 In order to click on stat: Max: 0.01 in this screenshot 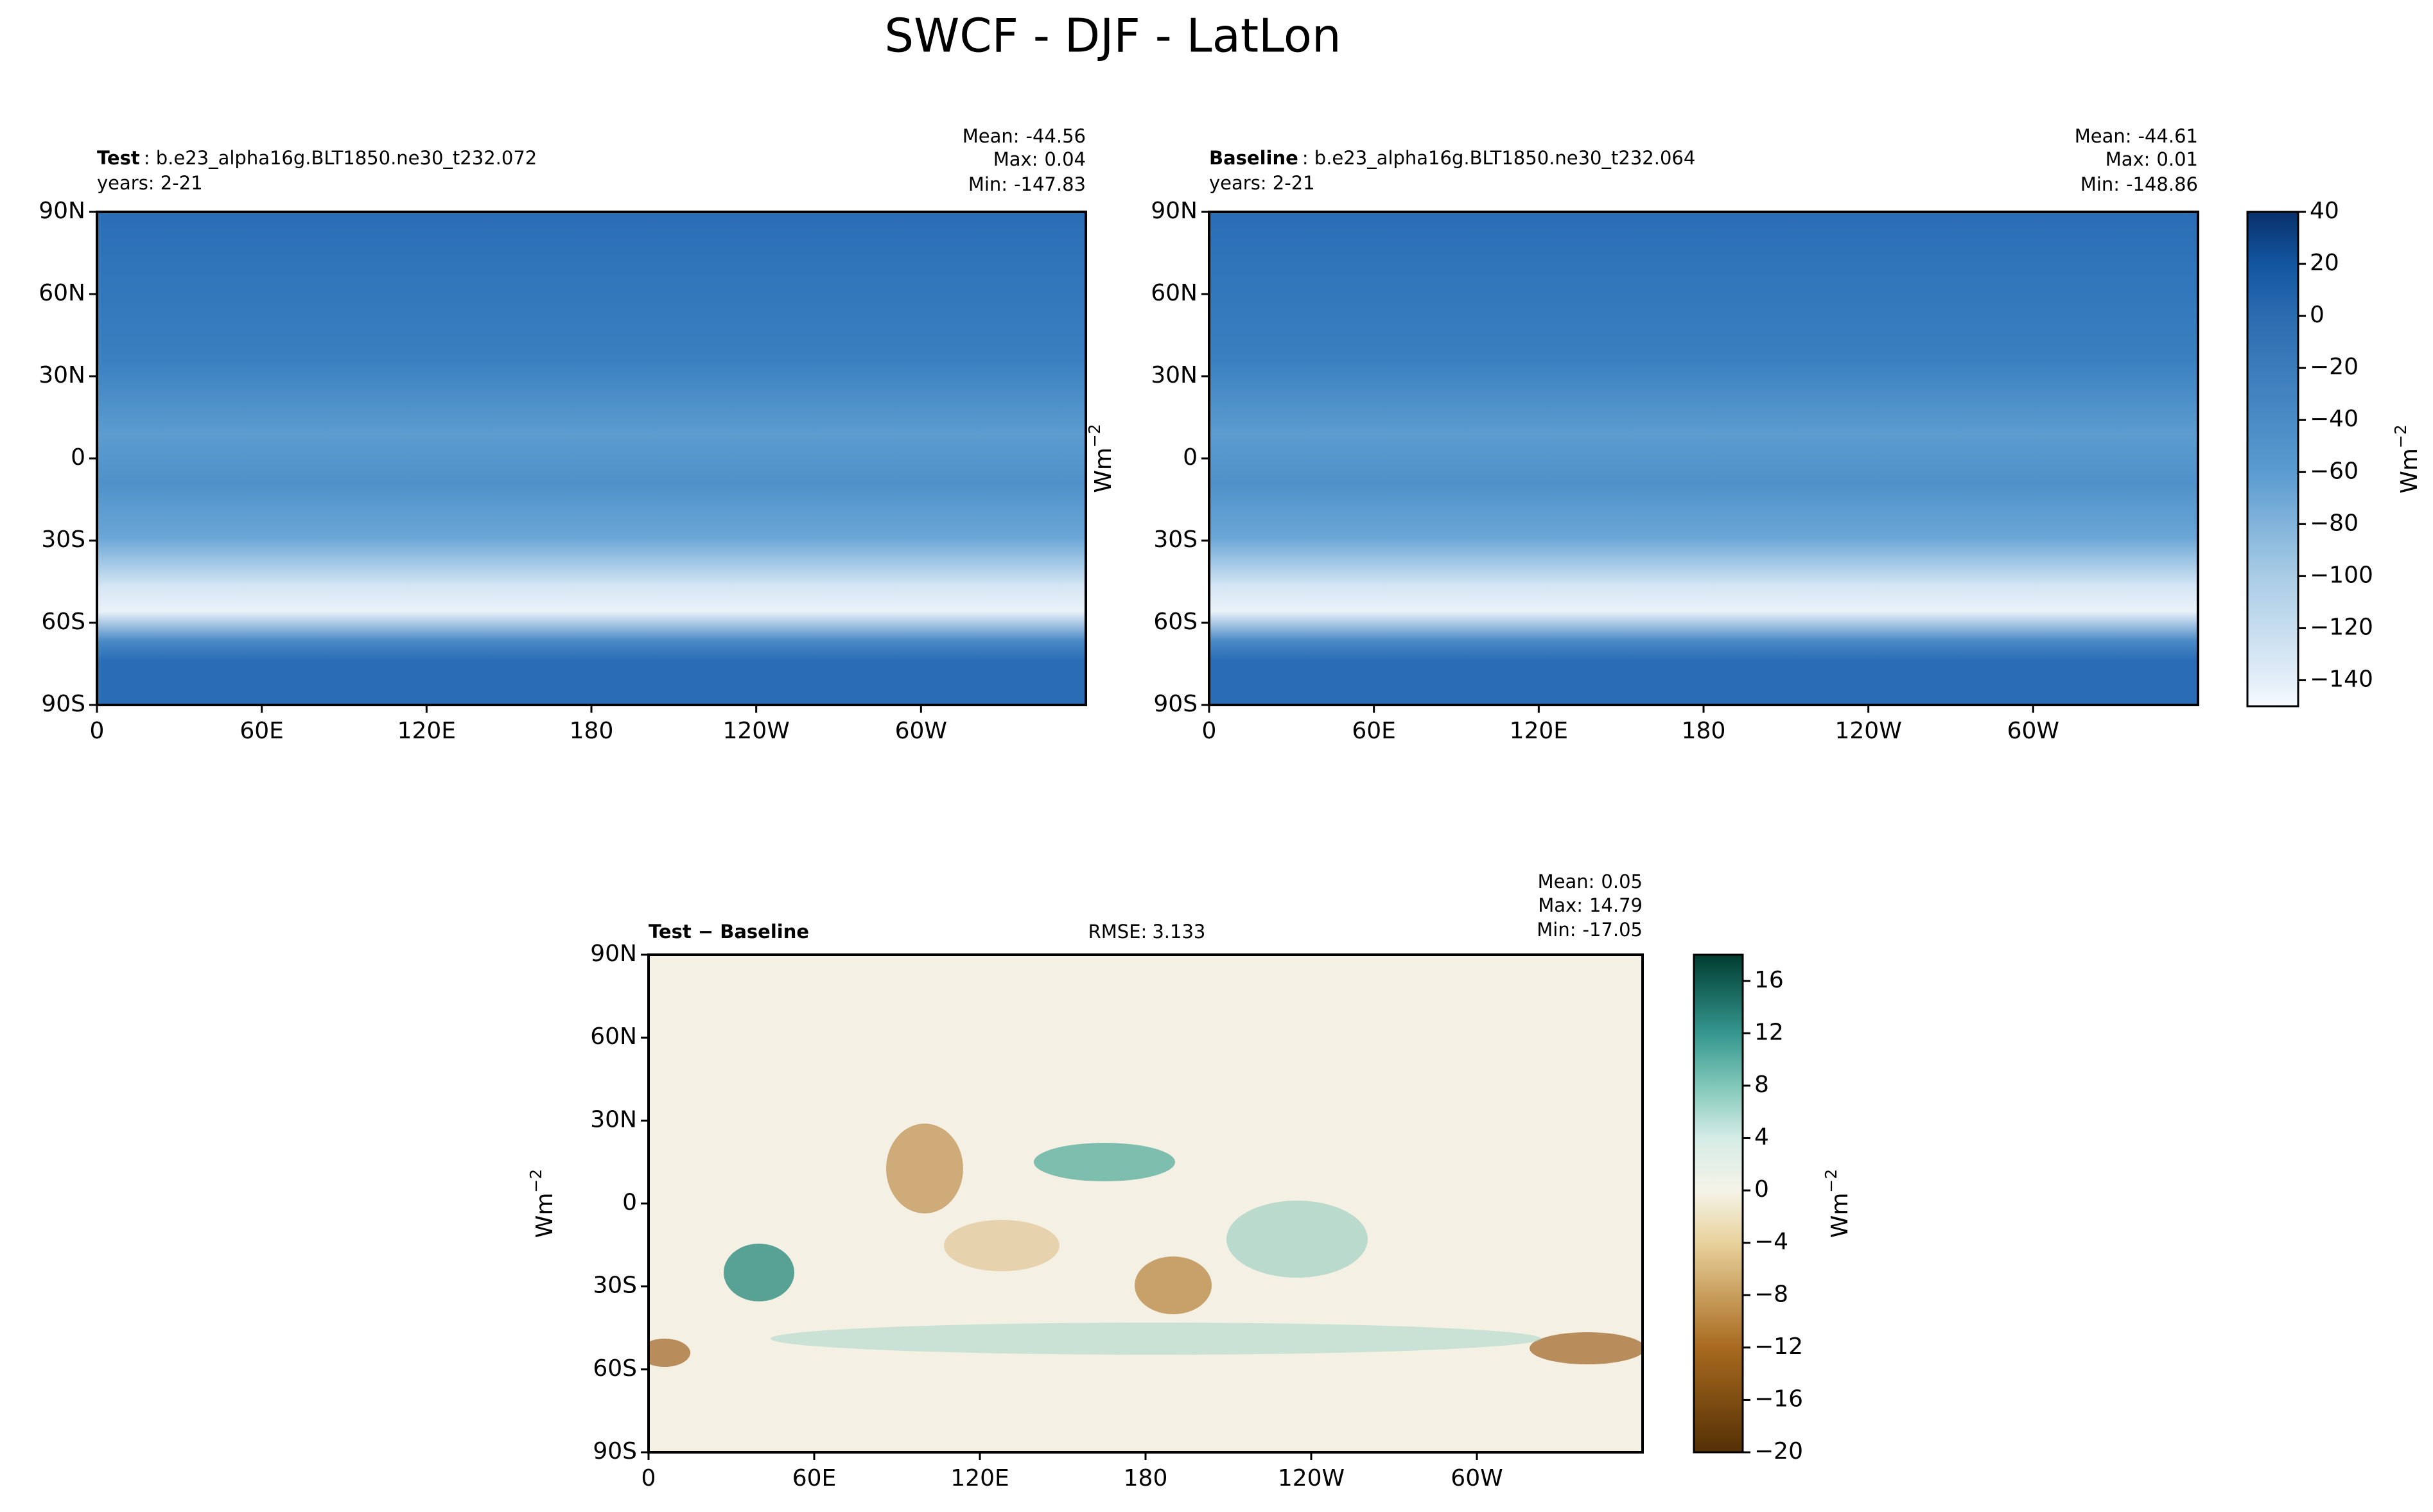, I will do `click(2152, 159)`.